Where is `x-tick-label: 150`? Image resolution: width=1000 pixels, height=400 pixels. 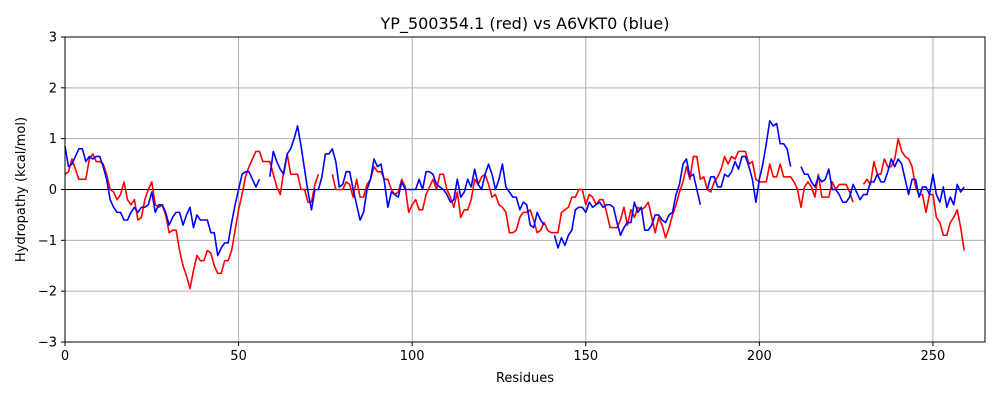 x-tick-label: 150 is located at coordinates (585, 356).